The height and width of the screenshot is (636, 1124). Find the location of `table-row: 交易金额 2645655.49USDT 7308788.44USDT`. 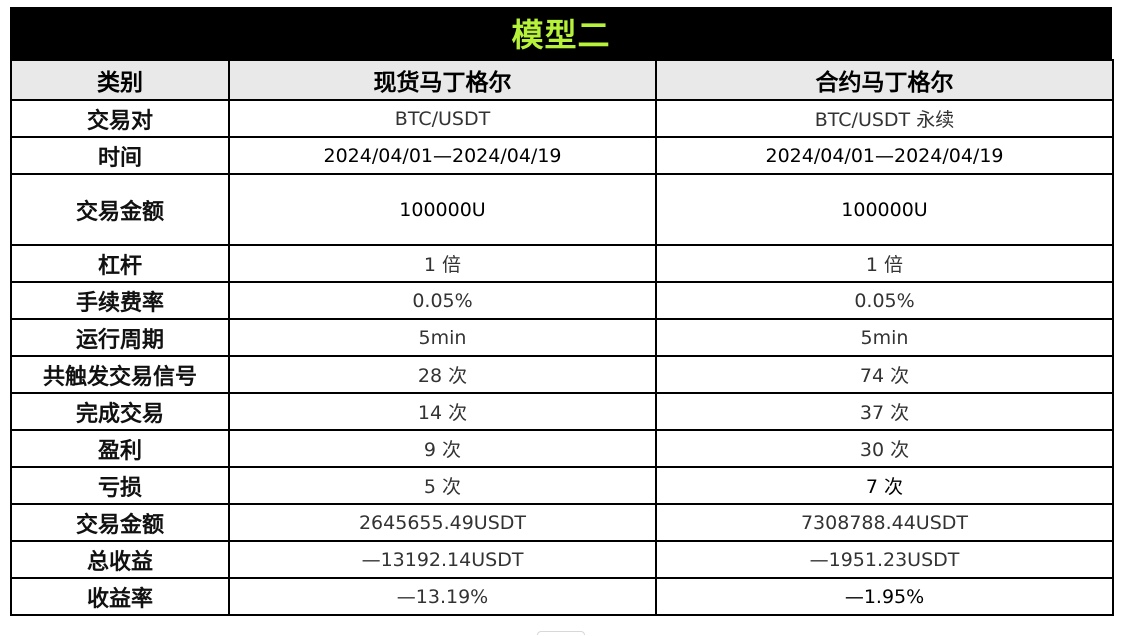

table-row: 交易金额 2645655.49USDT 7308788.44USDT is located at coordinates (562, 522).